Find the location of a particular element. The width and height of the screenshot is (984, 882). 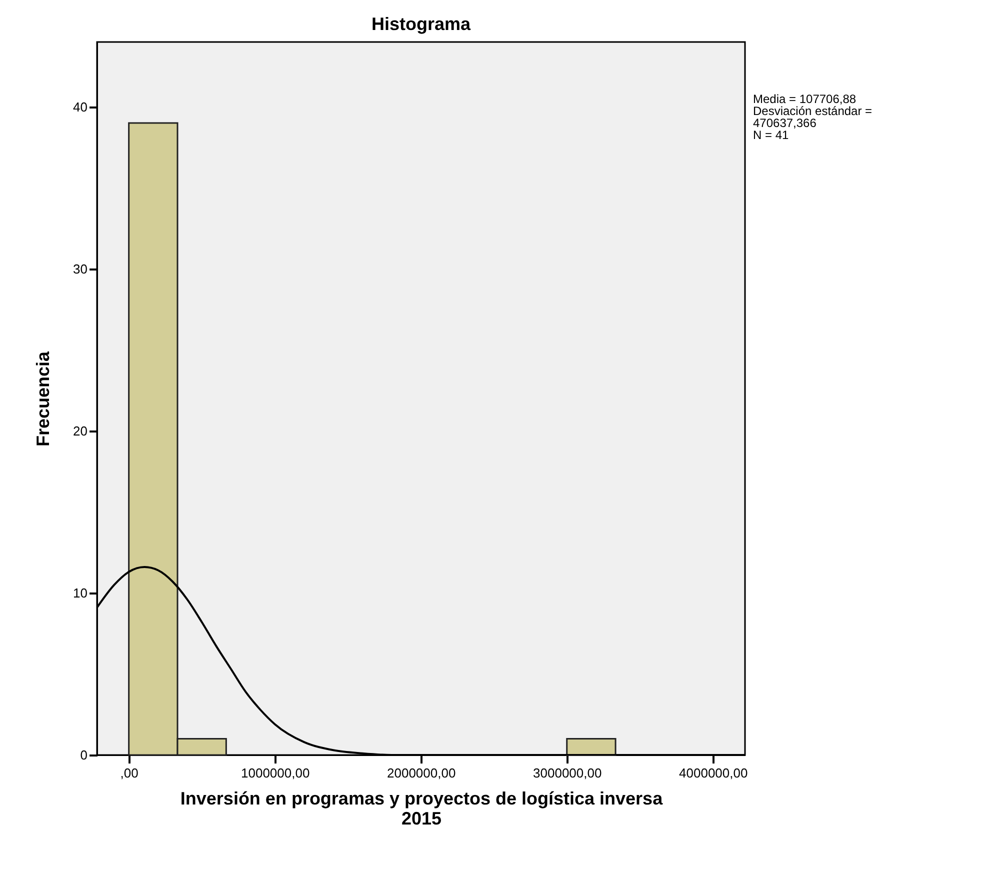

x-tick-label: 3000000,00 is located at coordinates (567, 773).